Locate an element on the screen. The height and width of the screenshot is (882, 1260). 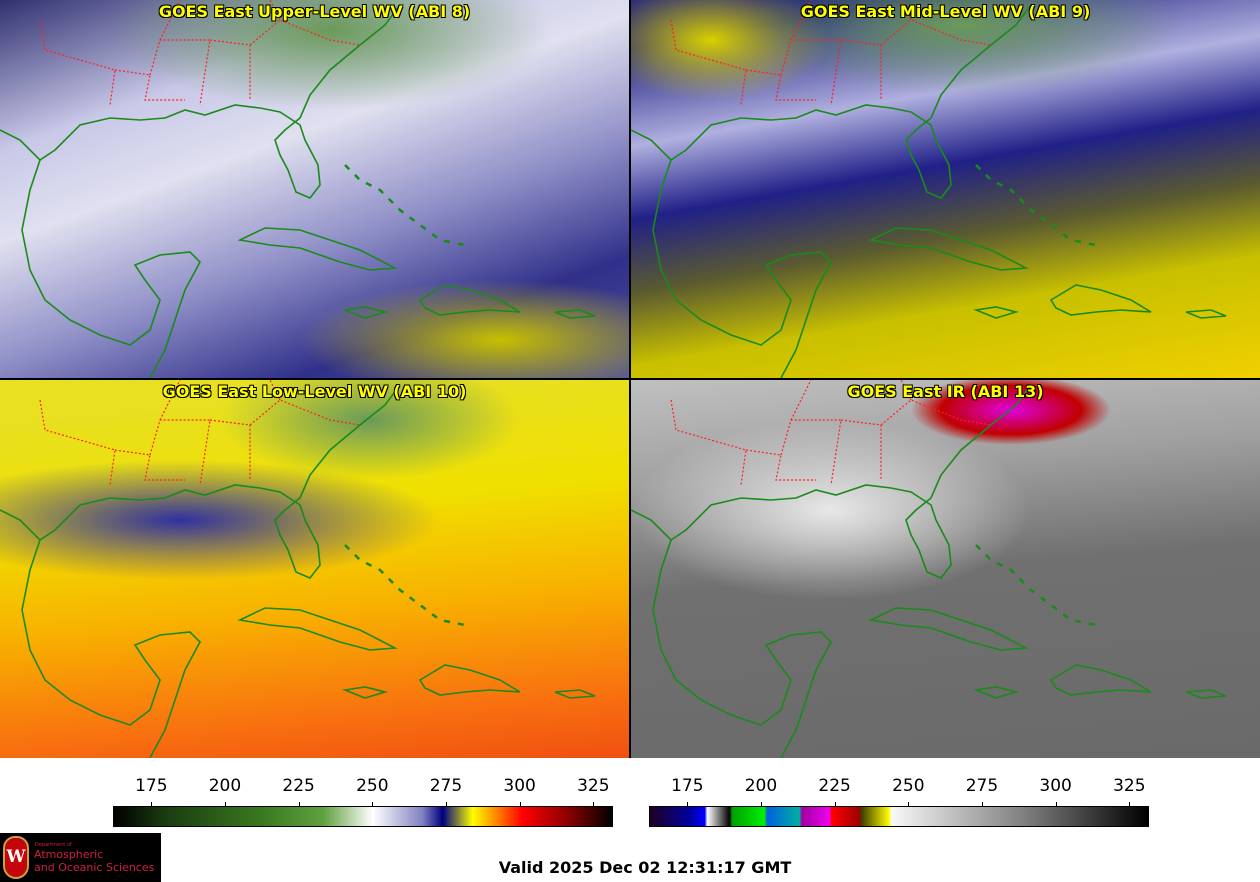
panel-title: GOES East IR (ABI 13) is located at coordinates (945, 391).